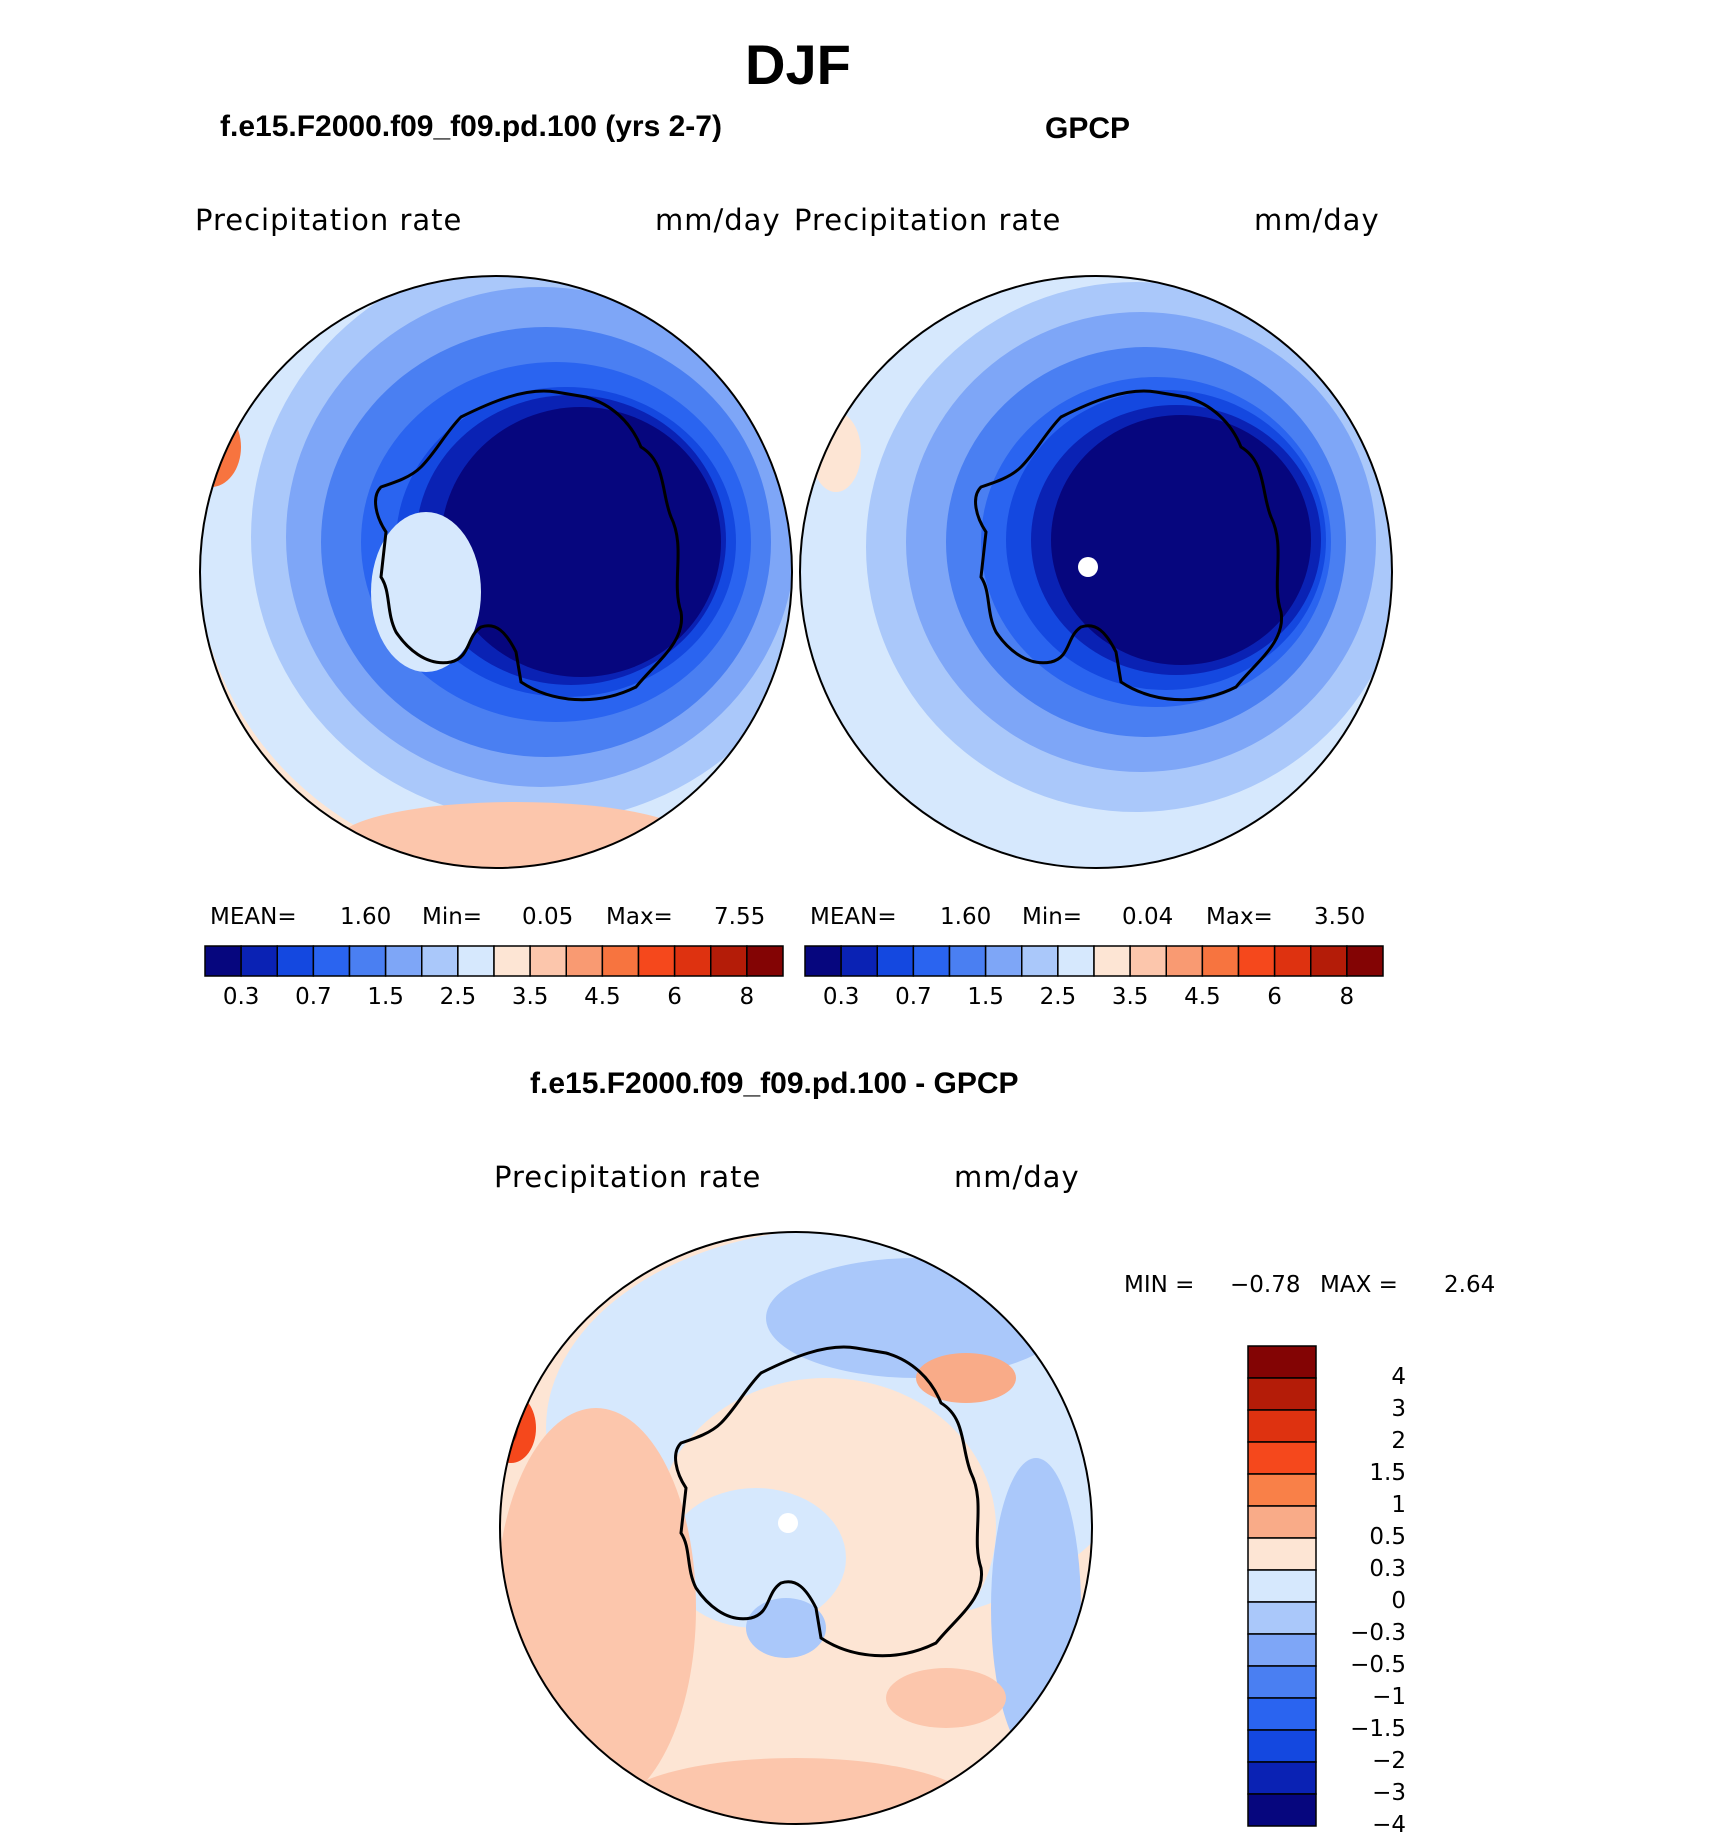 The width and height of the screenshot is (1710, 1840). Describe the element at coordinates (1398, 1441) in the screenshot. I see `colorbar-tick-label: 2` at that location.